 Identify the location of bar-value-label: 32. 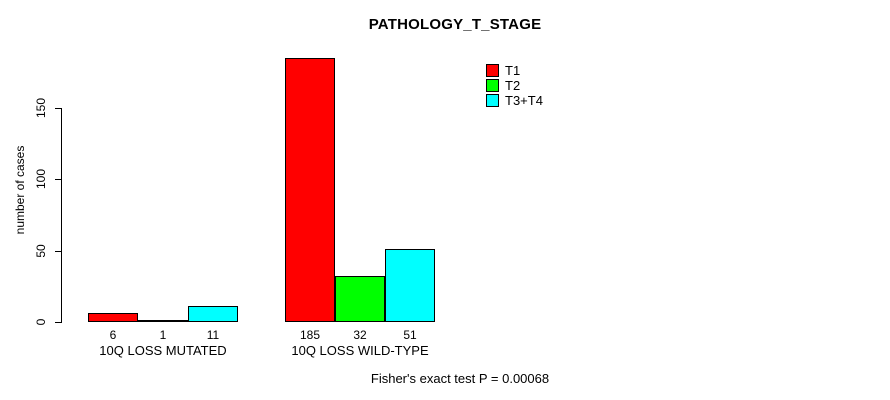
(360, 335).